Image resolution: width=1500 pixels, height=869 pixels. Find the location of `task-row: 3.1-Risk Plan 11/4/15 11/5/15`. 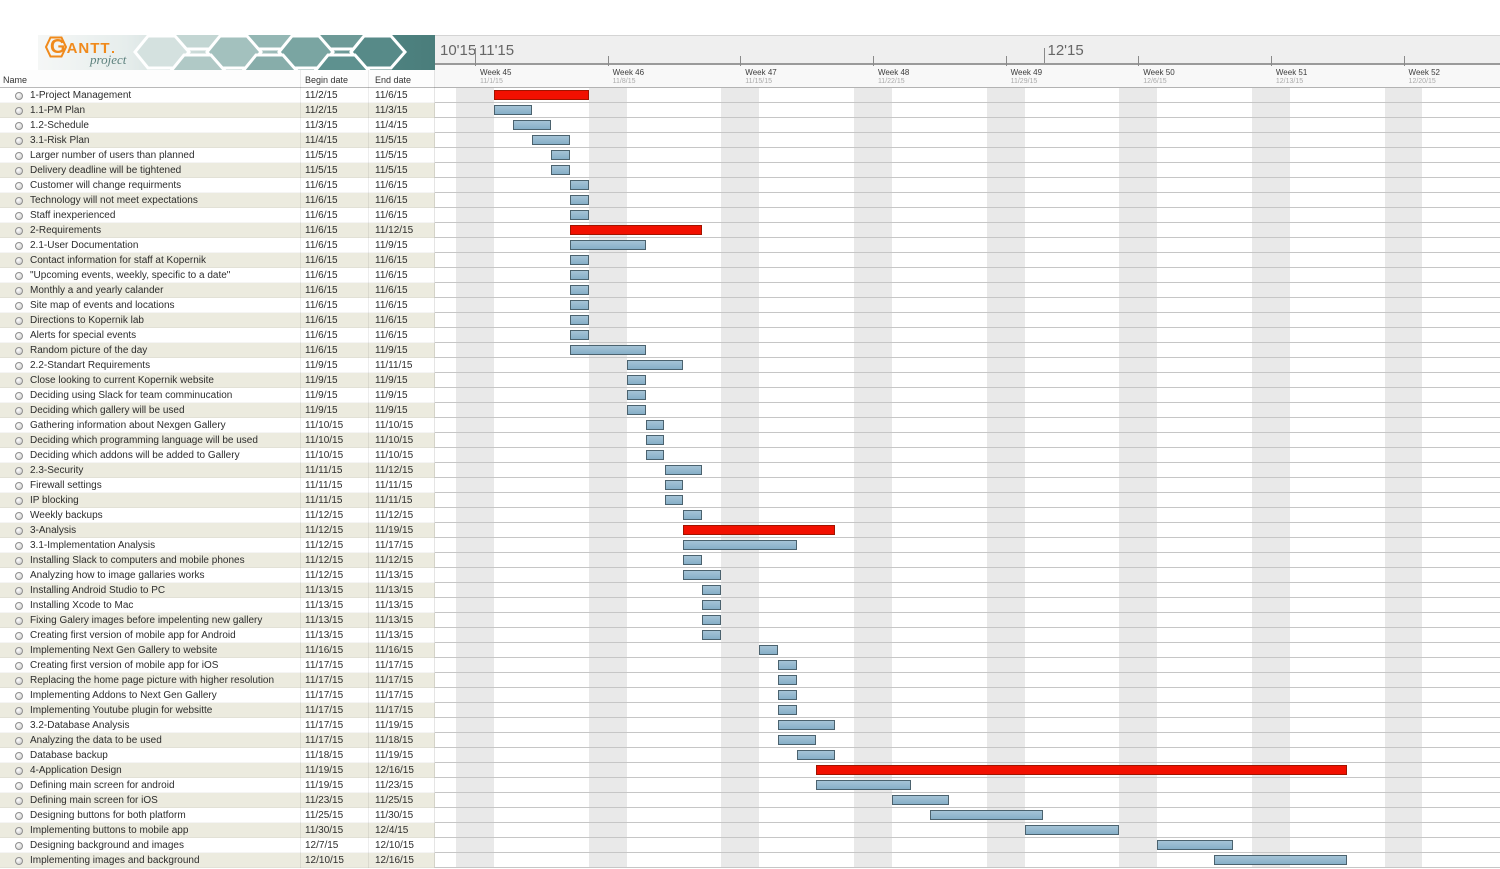

task-row: 3.1-Risk Plan 11/4/15 11/5/15 is located at coordinates (217, 140).